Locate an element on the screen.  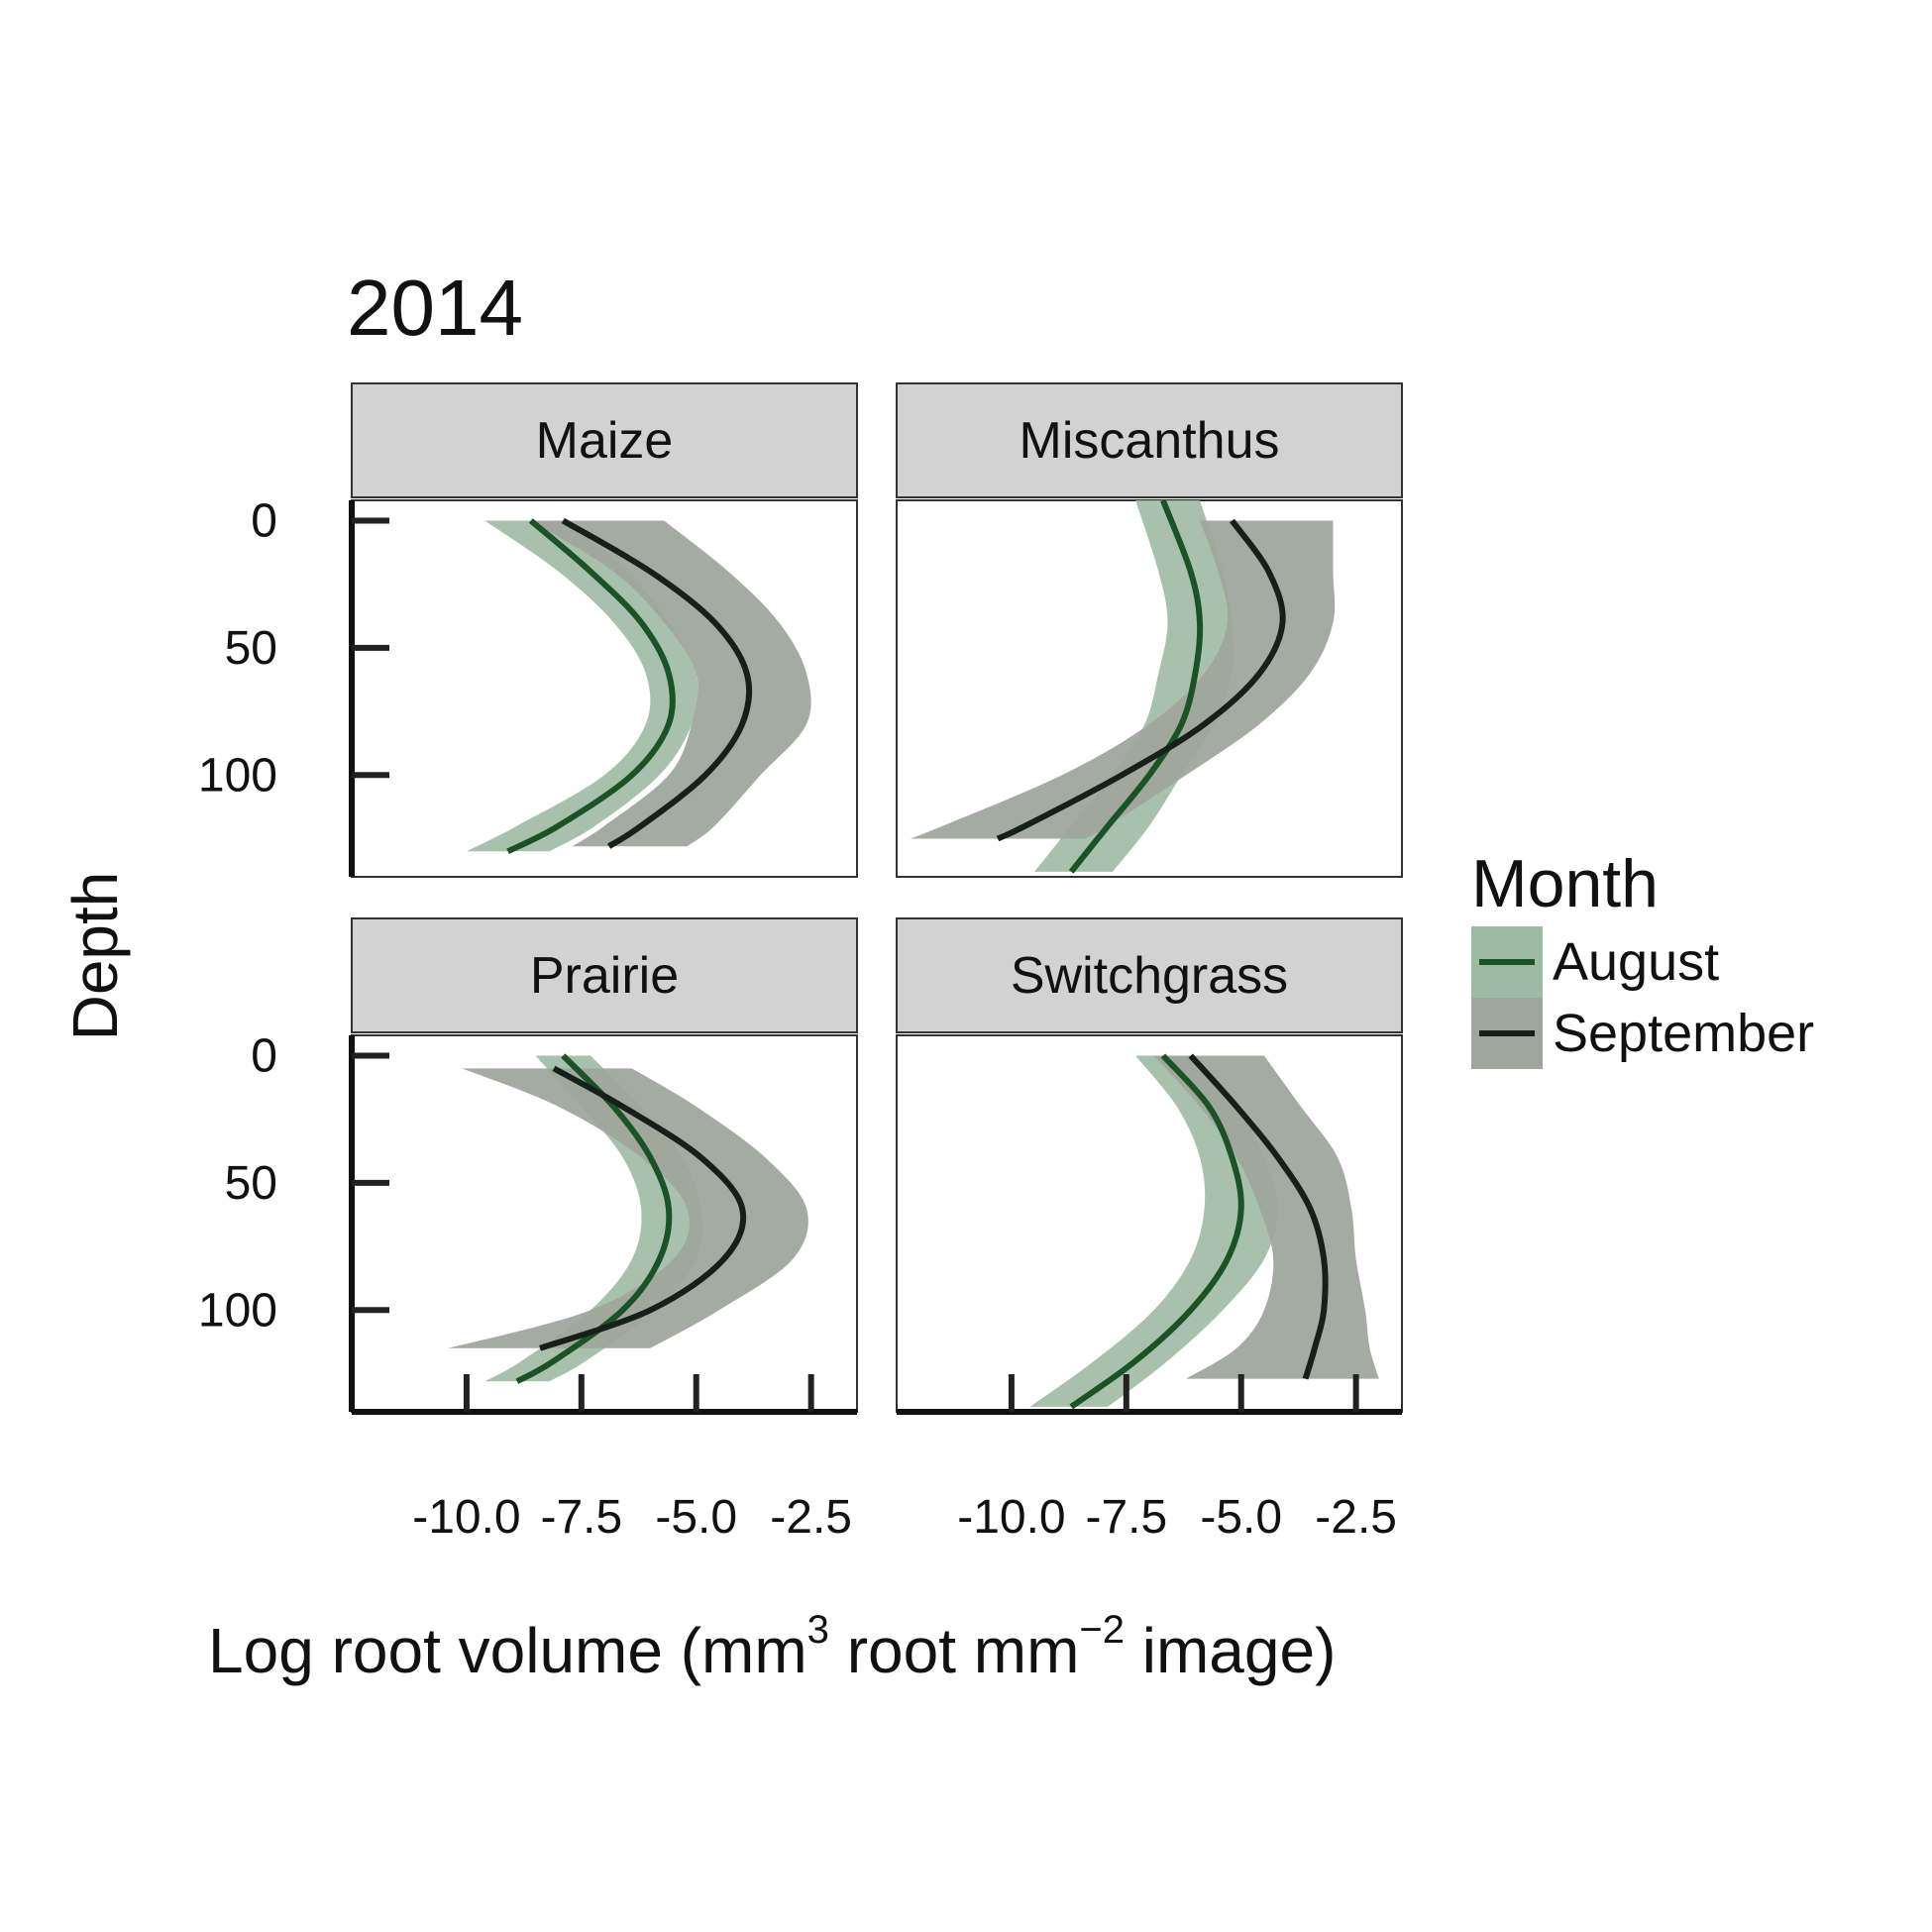
chart-title: 2014 is located at coordinates (435, 308).